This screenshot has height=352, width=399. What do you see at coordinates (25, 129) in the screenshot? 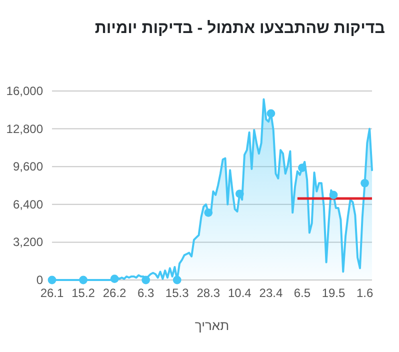
I see `y-tick-label: 12,800` at bounding box center [25, 129].